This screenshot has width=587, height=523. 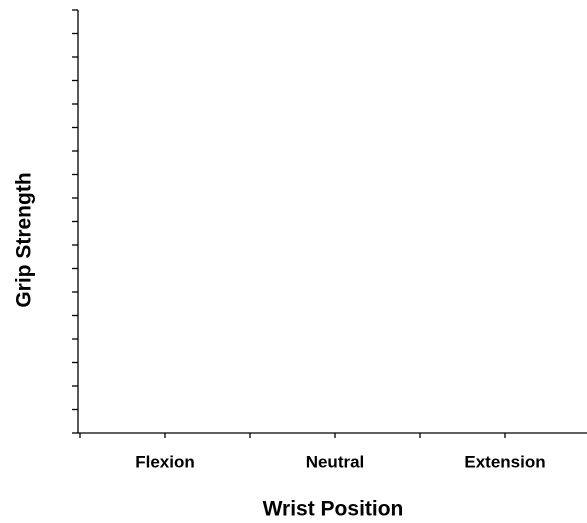 I want to click on x-tick-label: Extension, so click(x=504, y=461).